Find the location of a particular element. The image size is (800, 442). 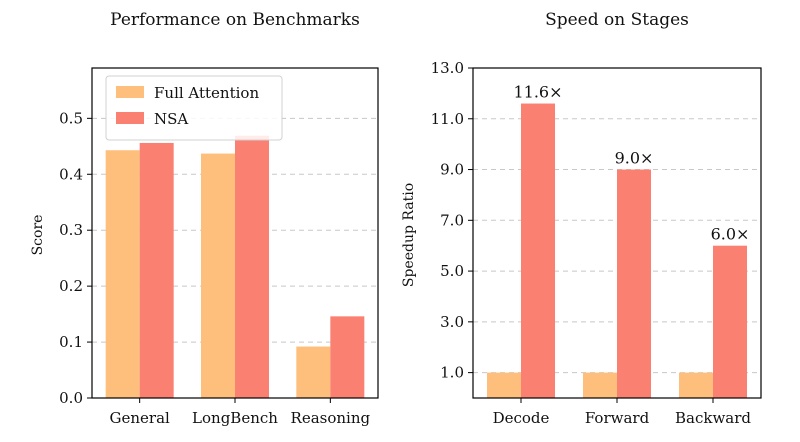

y-tick-label: 9.0 is located at coordinates (452, 170).